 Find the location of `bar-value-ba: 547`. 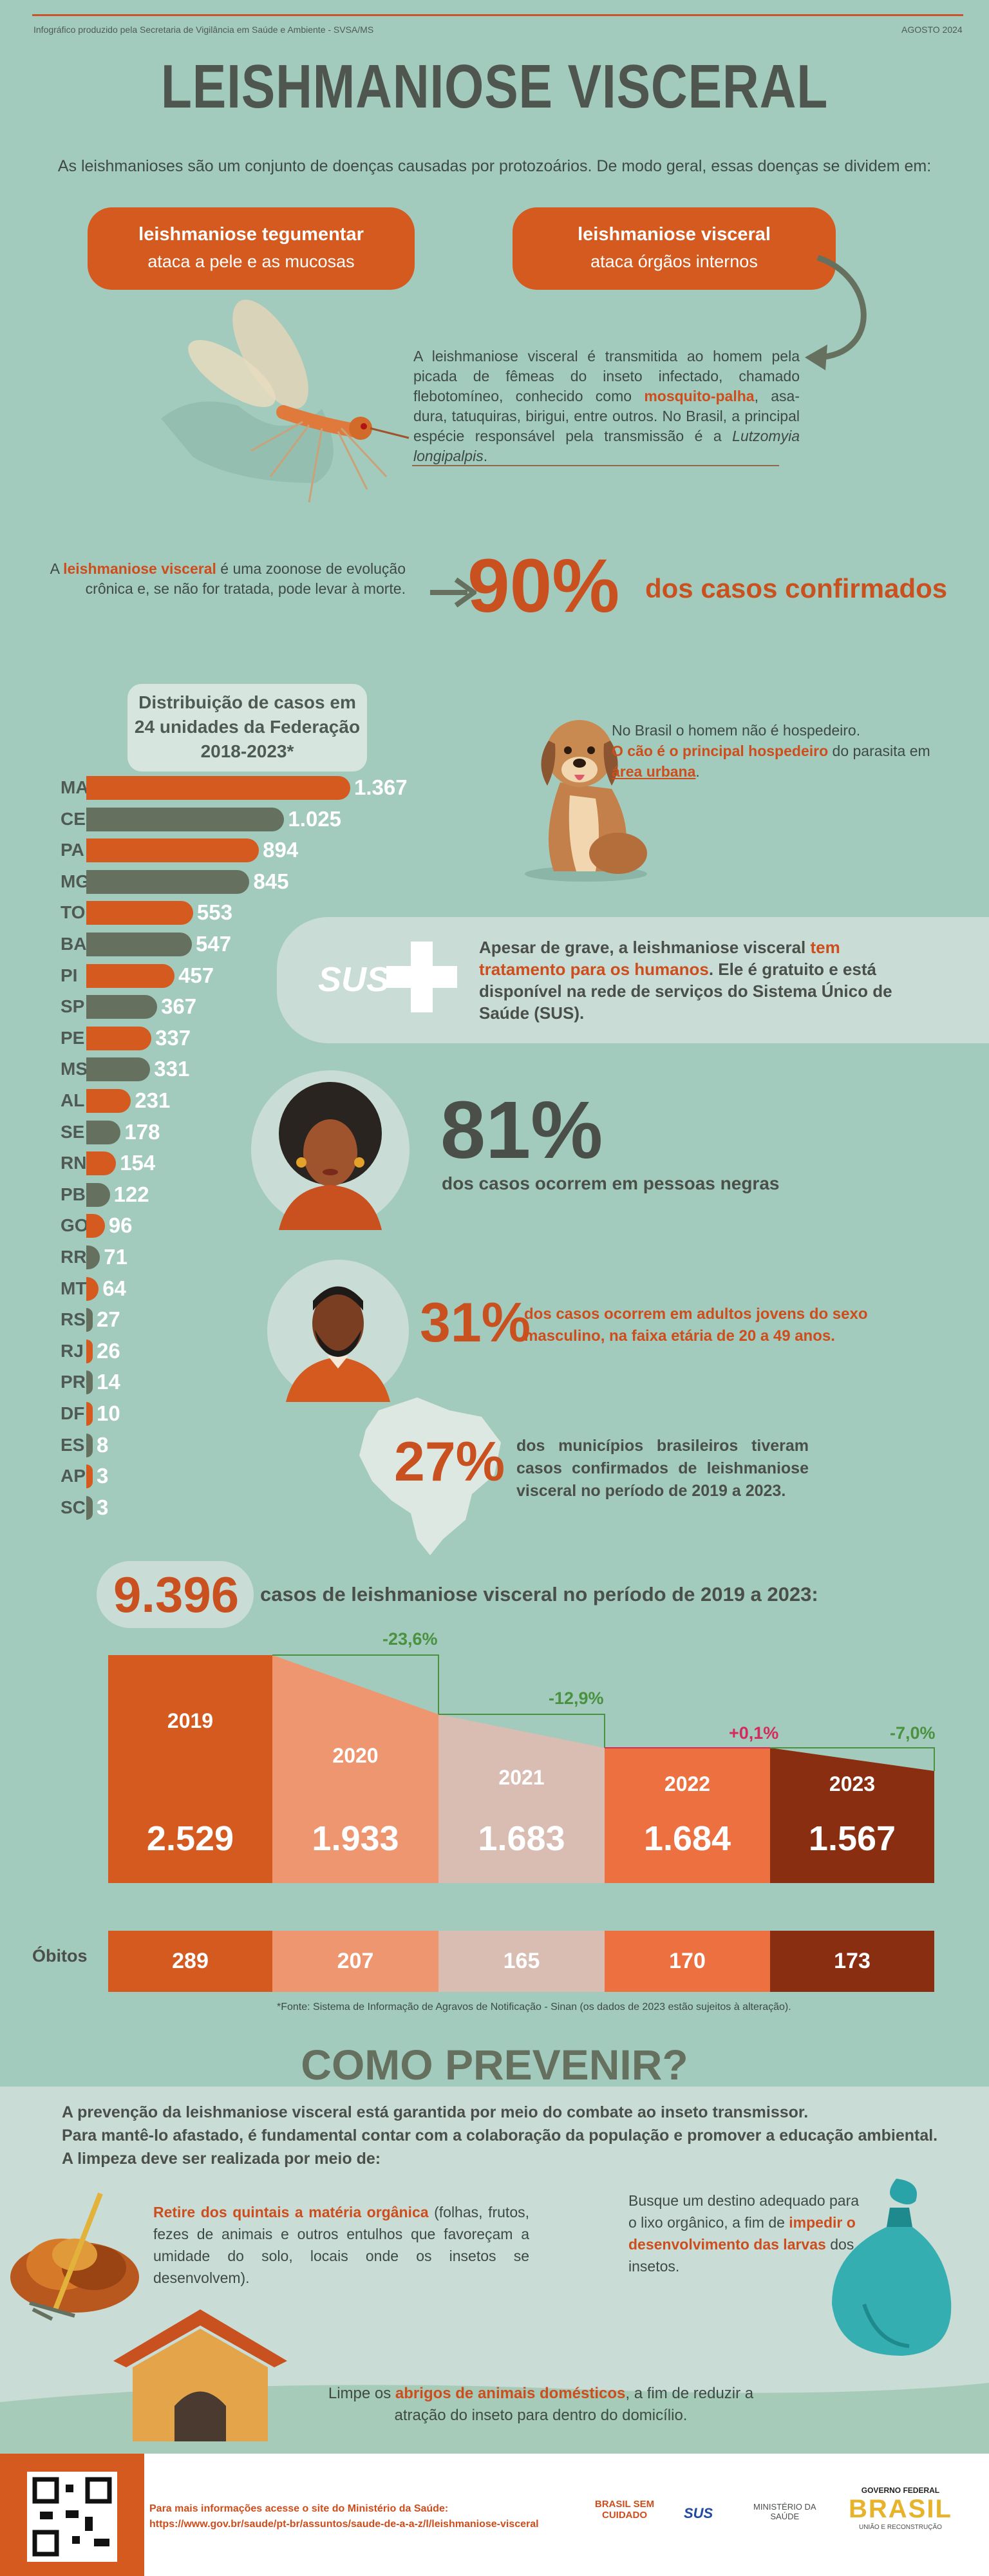

bar-value-ba: 547 is located at coordinates (214, 944).